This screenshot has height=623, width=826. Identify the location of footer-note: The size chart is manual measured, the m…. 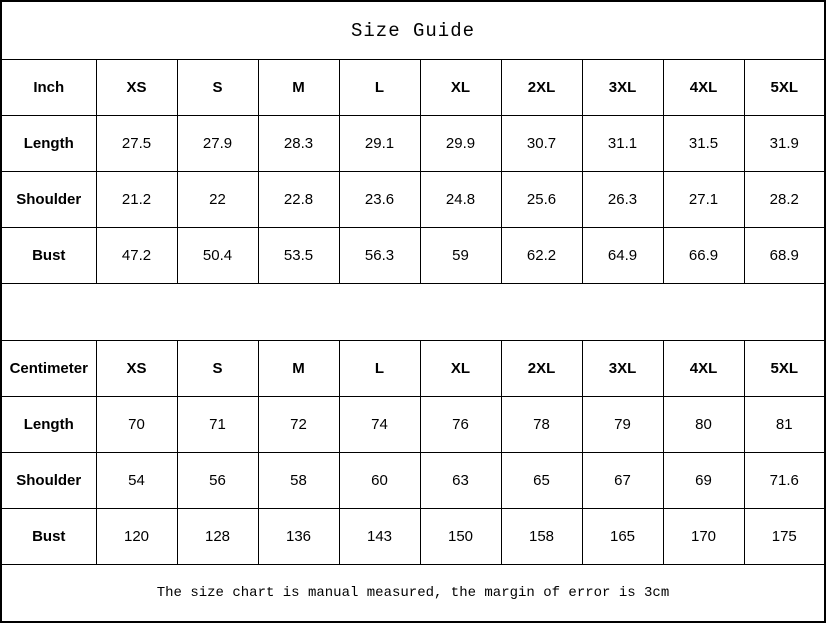
(413, 593).